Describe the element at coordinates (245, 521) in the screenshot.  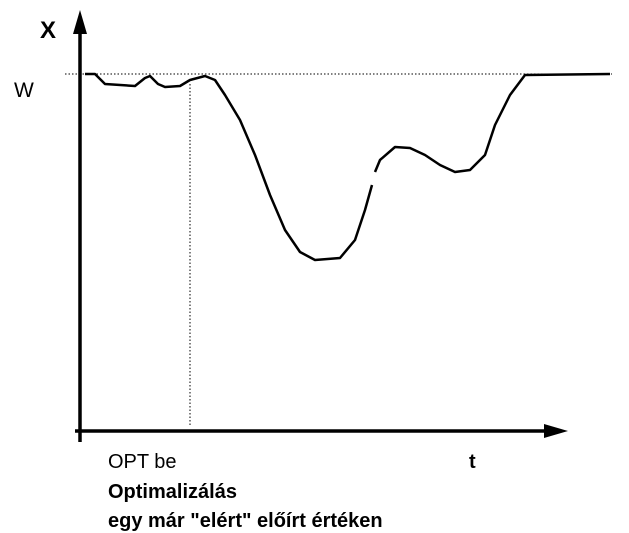
I see `caption-subtitle: egy már "elért" előírt értéken` at that location.